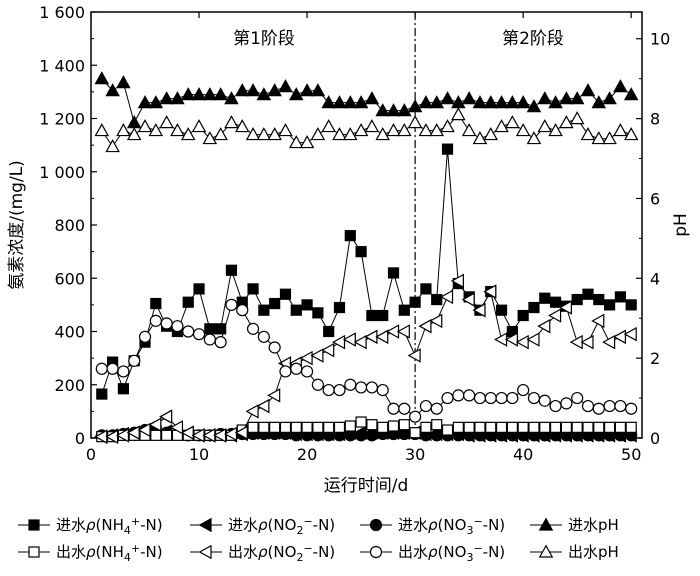  Describe the element at coordinates (127, 530) in the screenshot. I see `legend-label-part: 4` at that location.